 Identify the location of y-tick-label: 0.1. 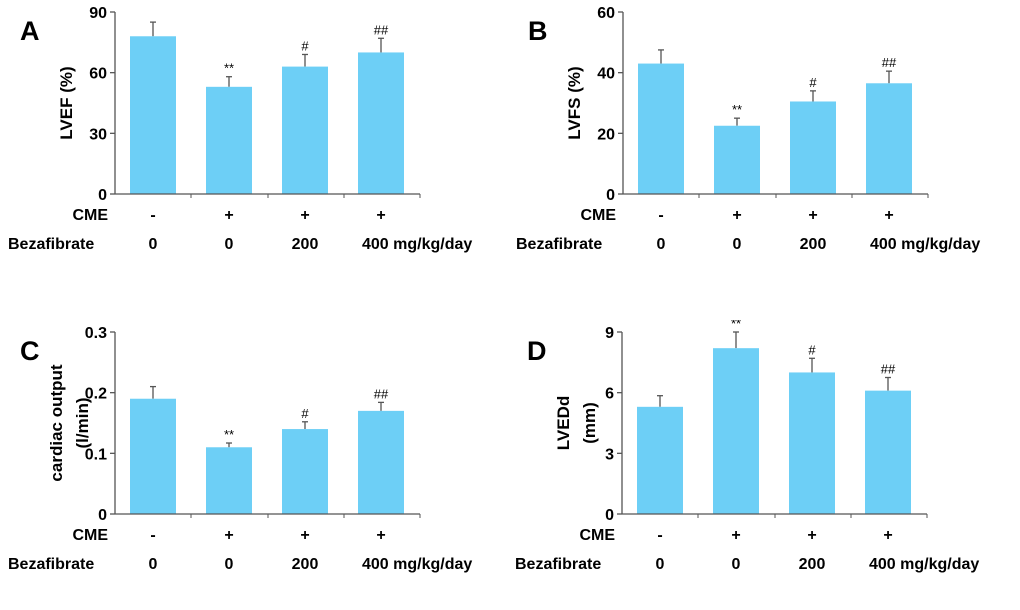
(96, 454).